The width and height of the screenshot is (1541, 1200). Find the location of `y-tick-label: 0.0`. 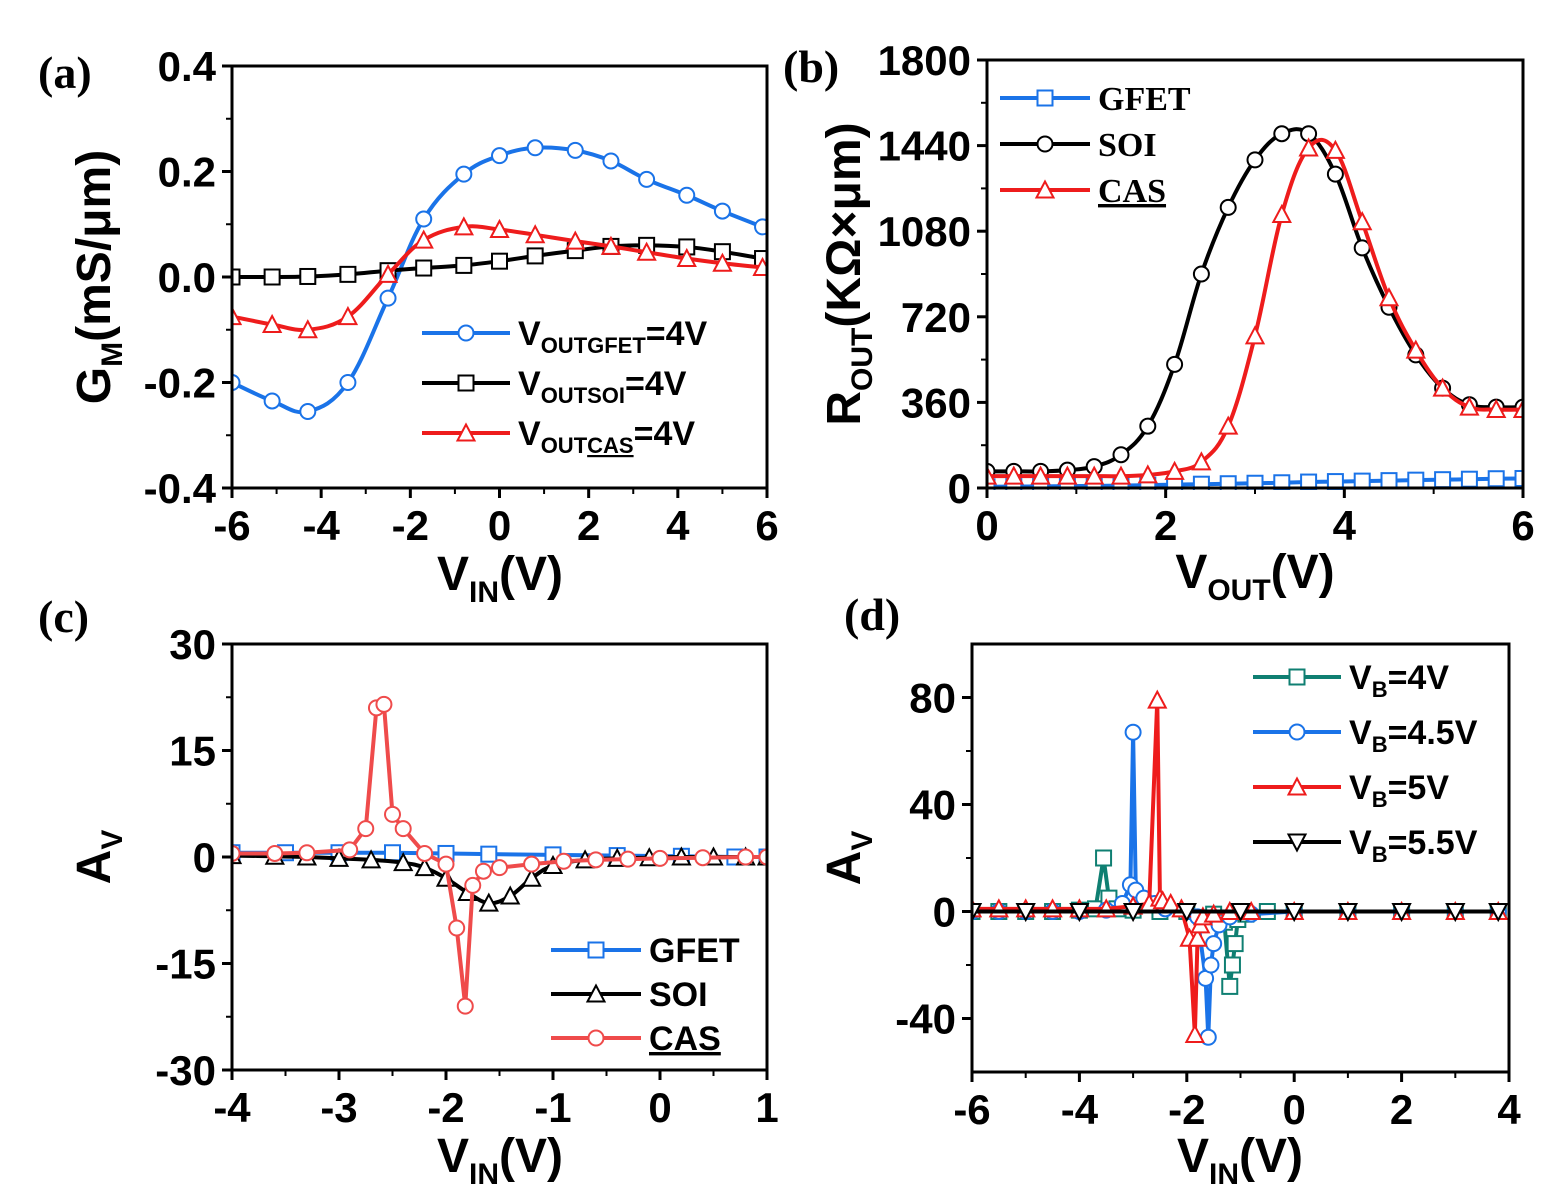

y-tick-label: 0.0 is located at coordinates (187, 277).